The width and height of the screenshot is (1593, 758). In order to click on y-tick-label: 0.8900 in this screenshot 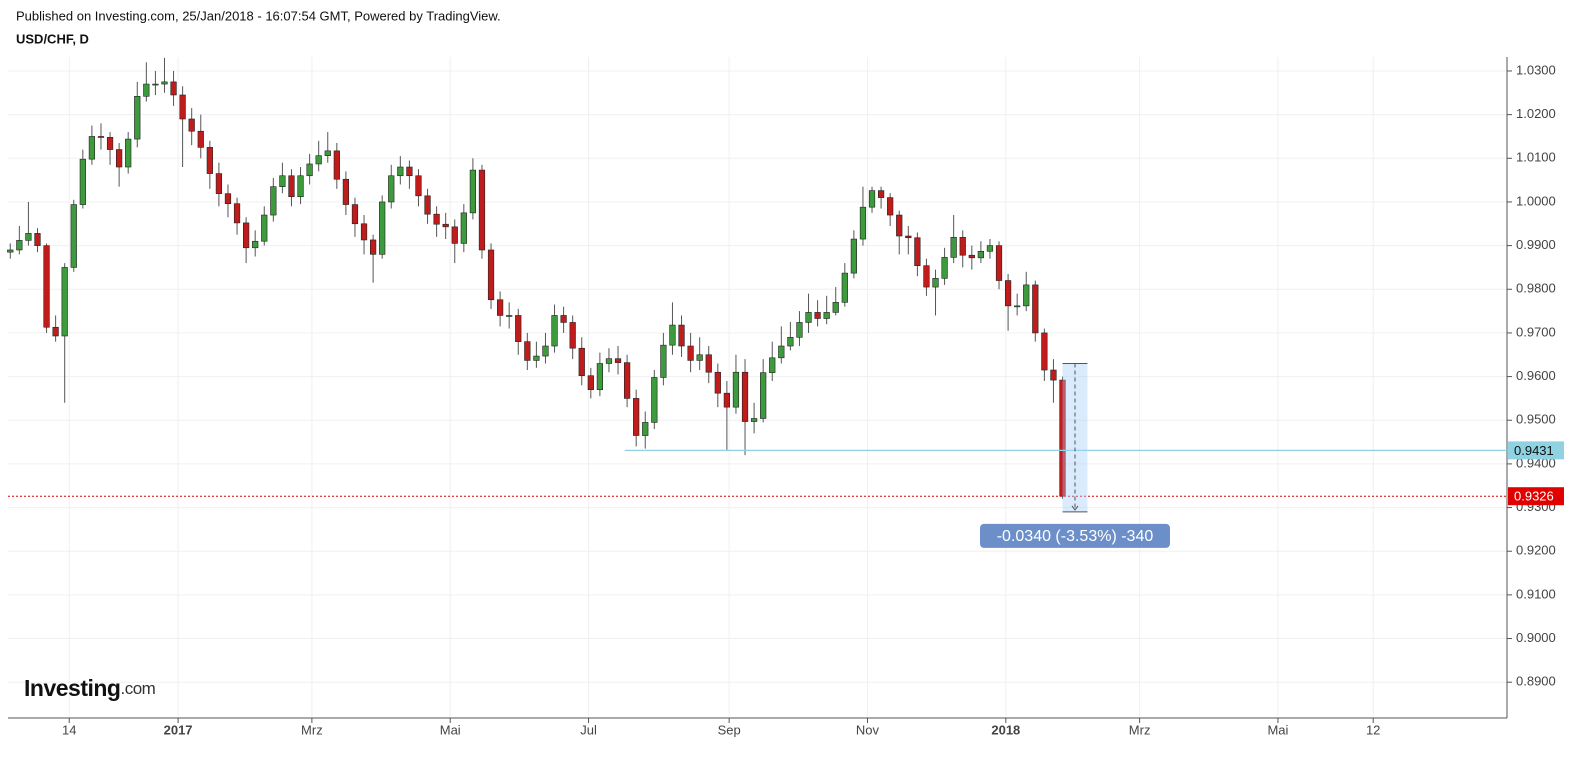, I will do `click(1536, 681)`.